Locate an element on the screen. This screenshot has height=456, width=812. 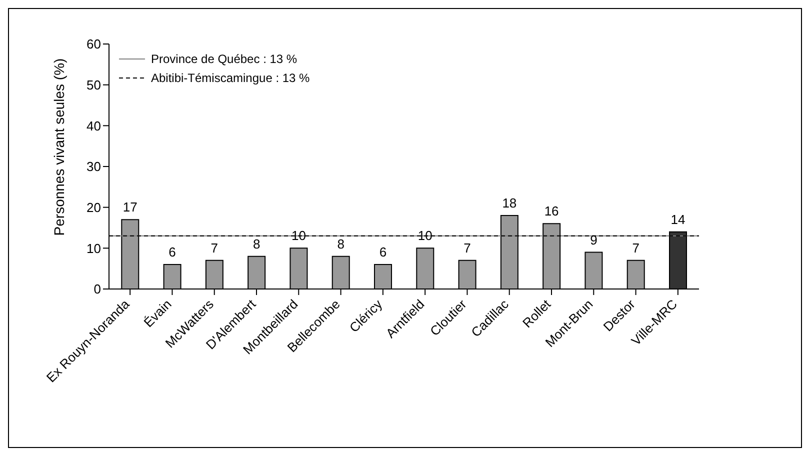
y-tick-label: 50 is located at coordinates (93, 84).